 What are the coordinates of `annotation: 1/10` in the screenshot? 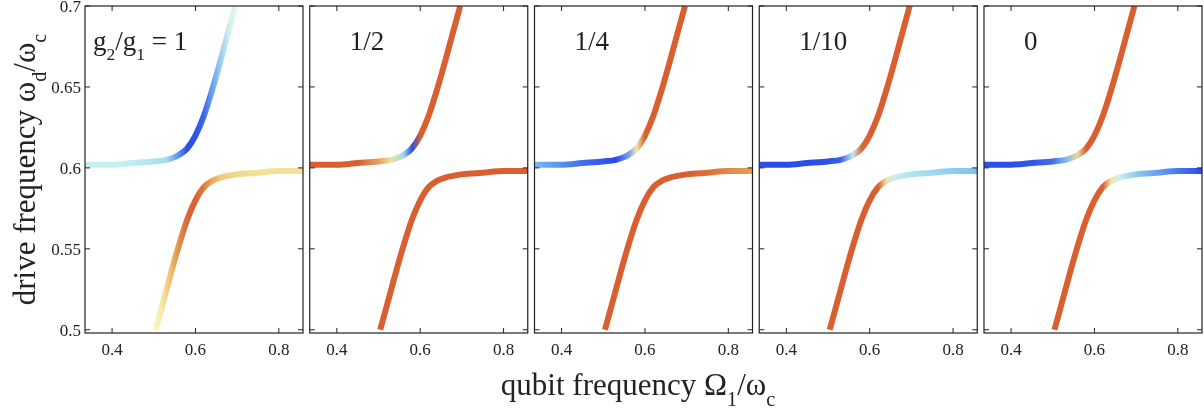 It's located at (823, 41).